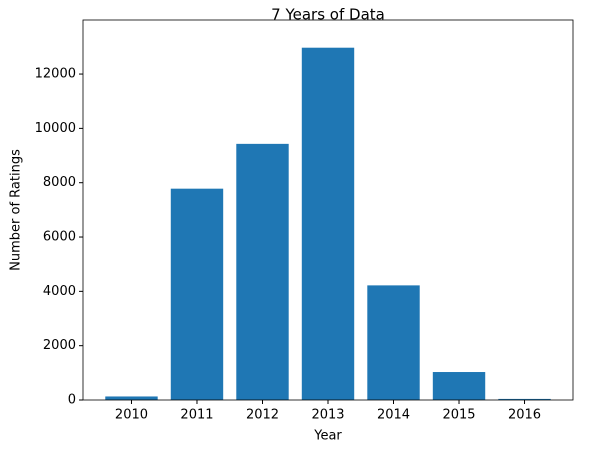  Describe the element at coordinates (59, 182) in the screenshot. I see `y-tick-label: 8000` at that location.